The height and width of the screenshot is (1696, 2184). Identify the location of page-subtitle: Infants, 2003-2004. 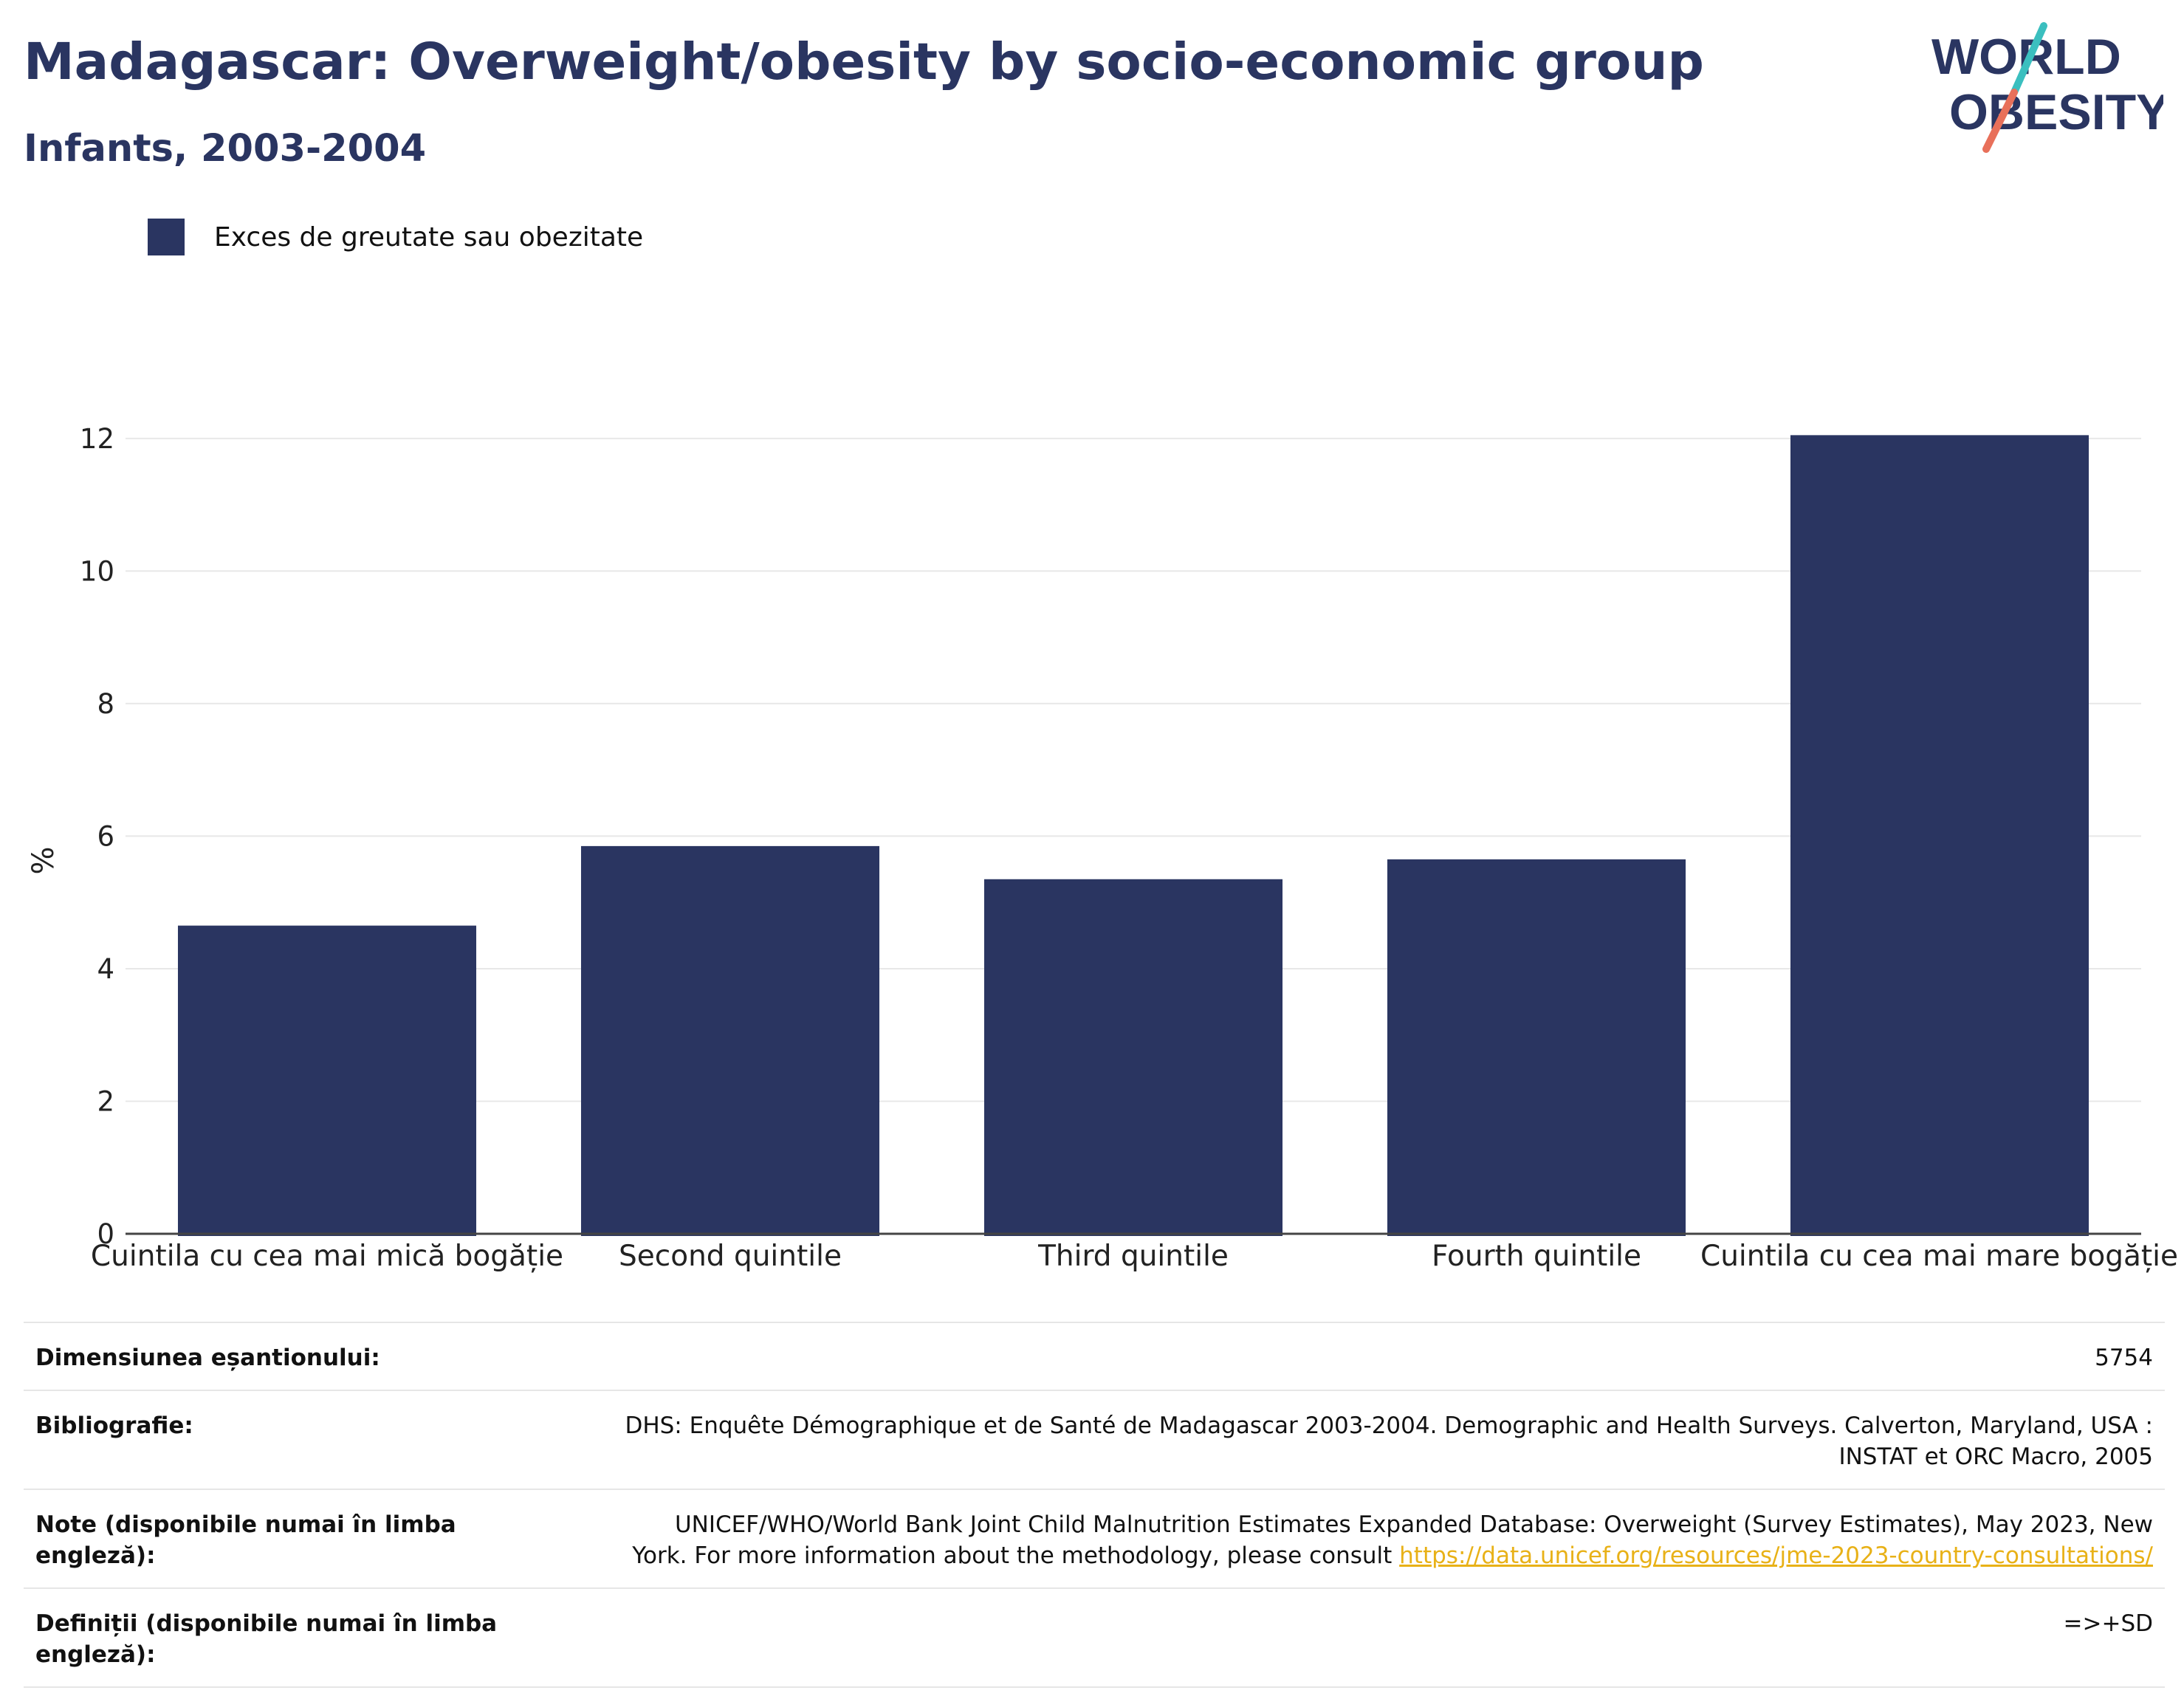
(226, 149).